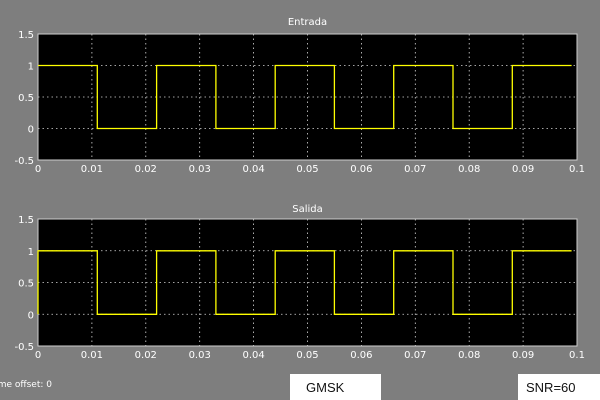 The image size is (600, 400). Describe the element at coordinates (22, 385) in the screenshot. I see `time-offset-label: Time offset:` at that location.